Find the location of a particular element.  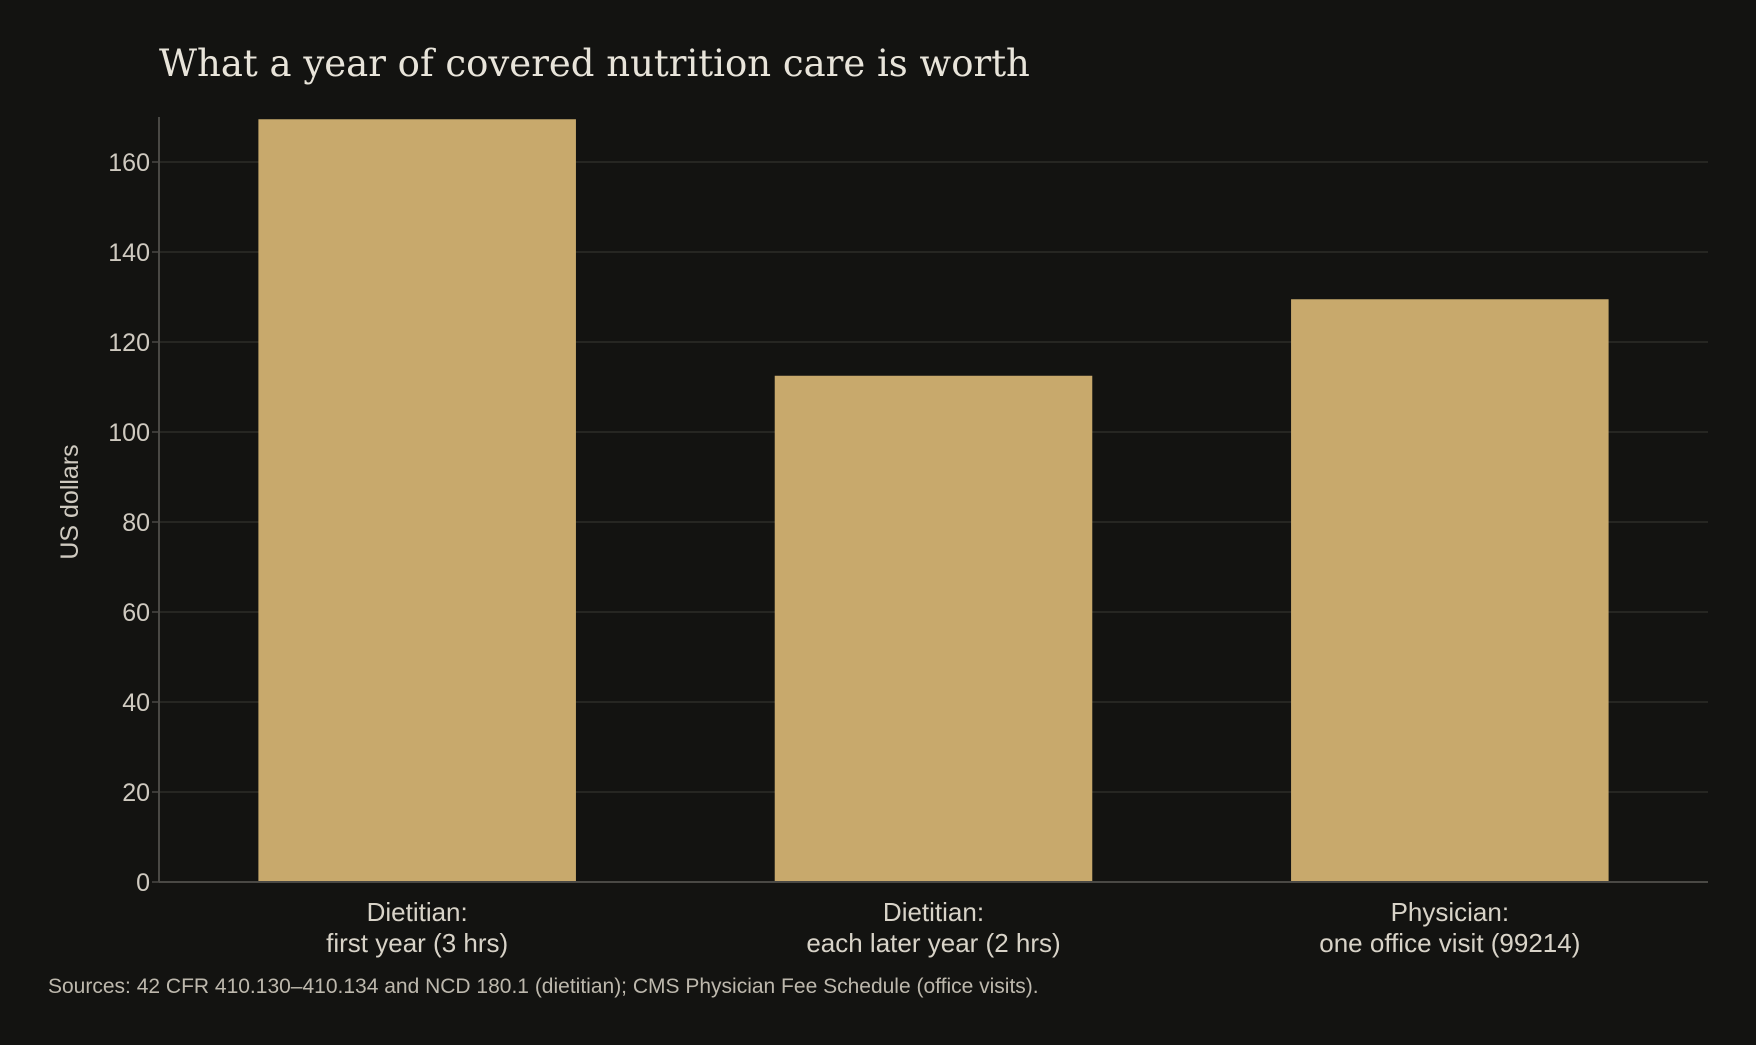

x-tick-label: Physician: one office visit (99214) is located at coordinates (1449, 927).